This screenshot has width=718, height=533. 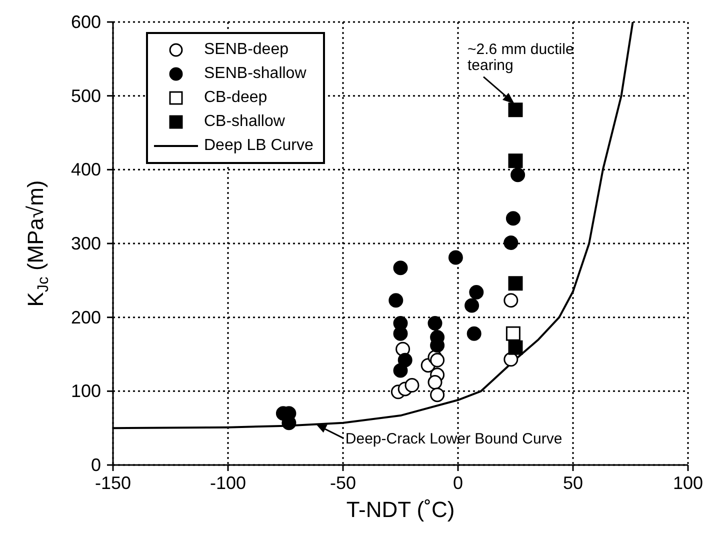 What do you see at coordinates (228, 483) in the screenshot?
I see `x-tick-label: -100` at bounding box center [228, 483].